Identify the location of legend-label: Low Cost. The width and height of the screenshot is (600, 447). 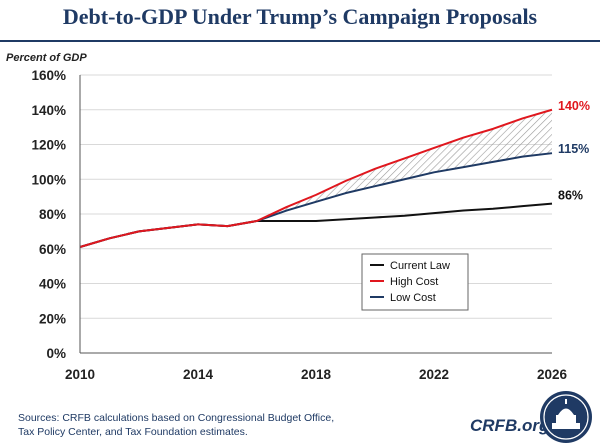
(413, 298).